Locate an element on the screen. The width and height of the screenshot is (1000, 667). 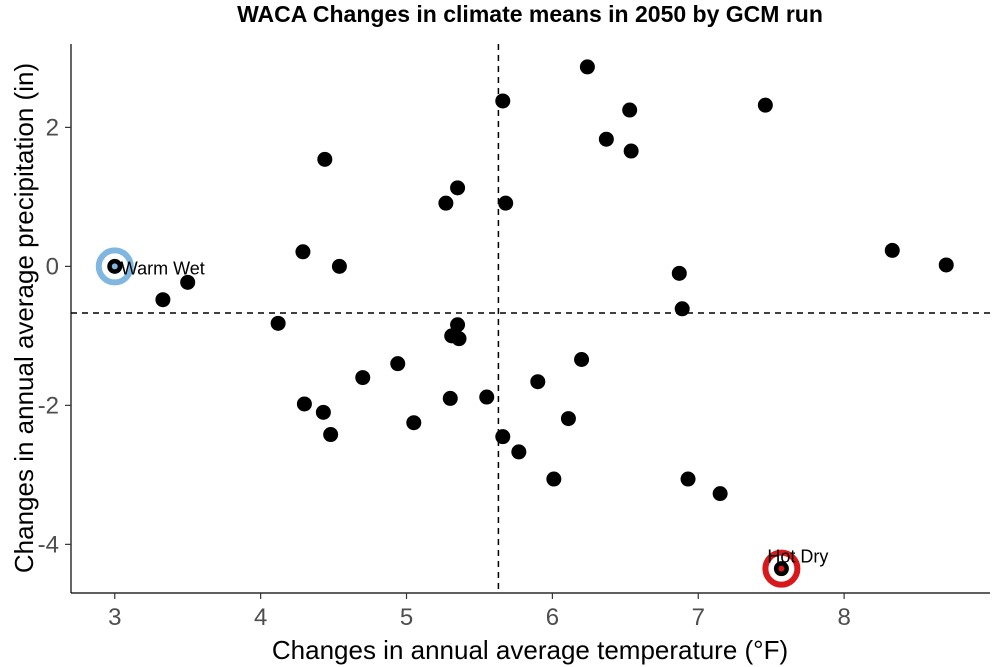
y-tick-label: 0 is located at coordinates (52, 266).